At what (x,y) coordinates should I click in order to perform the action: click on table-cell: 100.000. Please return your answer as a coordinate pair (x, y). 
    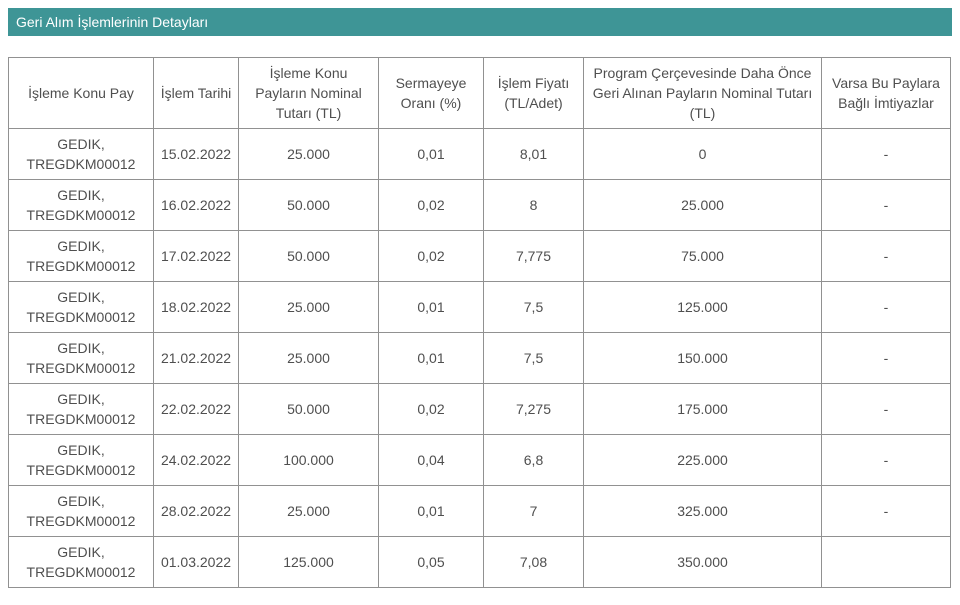
    Looking at the image, I should click on (308, 460).